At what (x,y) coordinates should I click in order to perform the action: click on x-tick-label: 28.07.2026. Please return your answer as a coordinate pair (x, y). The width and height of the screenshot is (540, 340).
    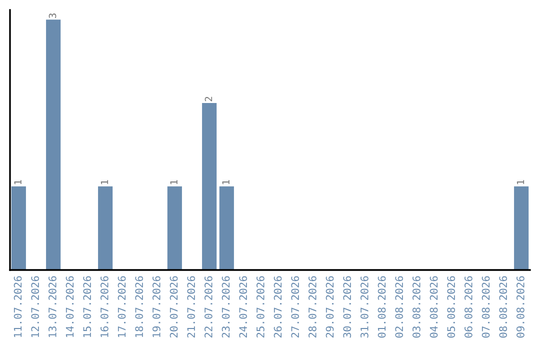
    Looking at the image, I should click on (312, 307).